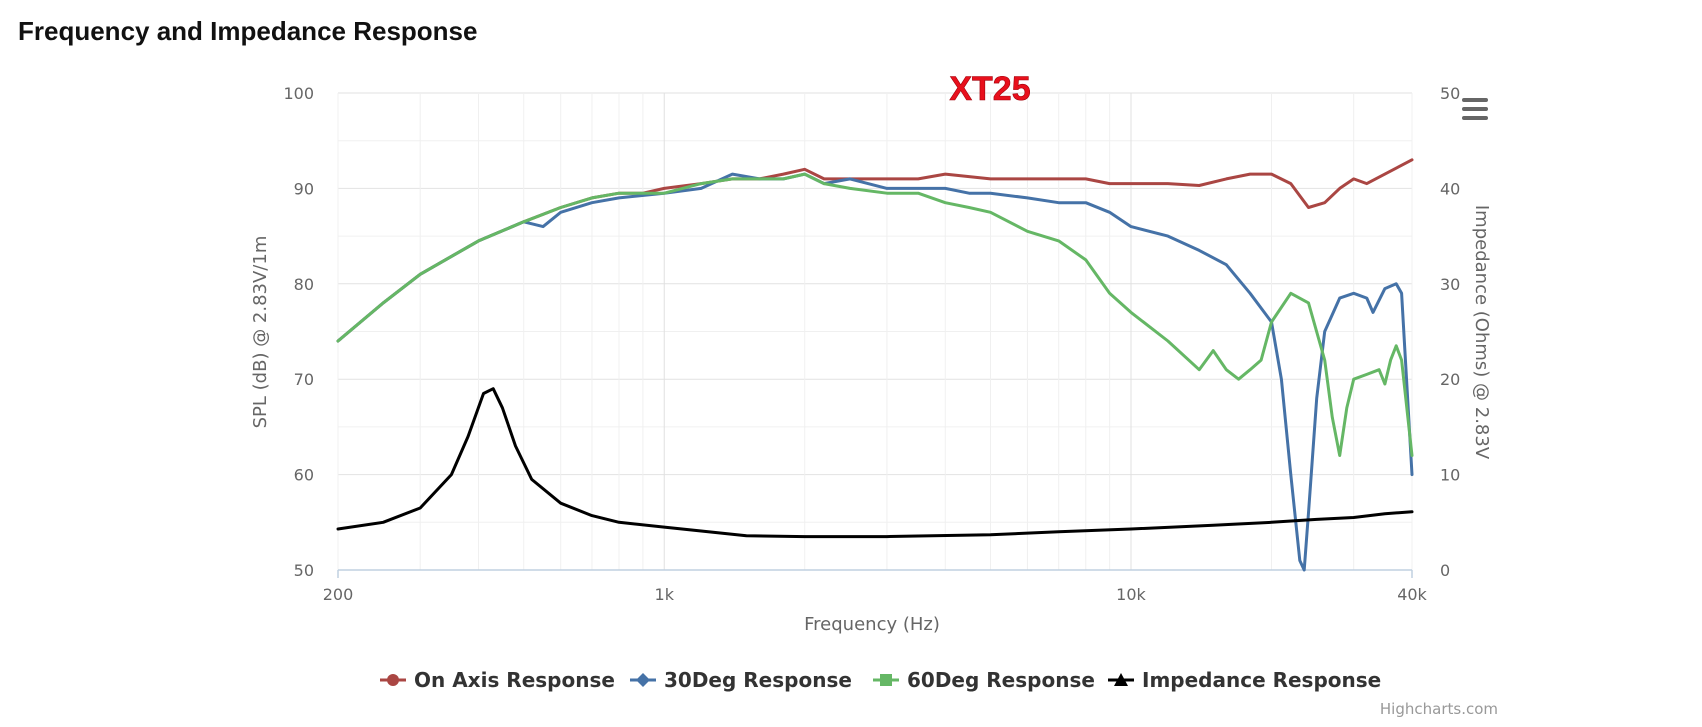  I want to click on x-axis-title: Frequency (Hz), so click(872, 624).